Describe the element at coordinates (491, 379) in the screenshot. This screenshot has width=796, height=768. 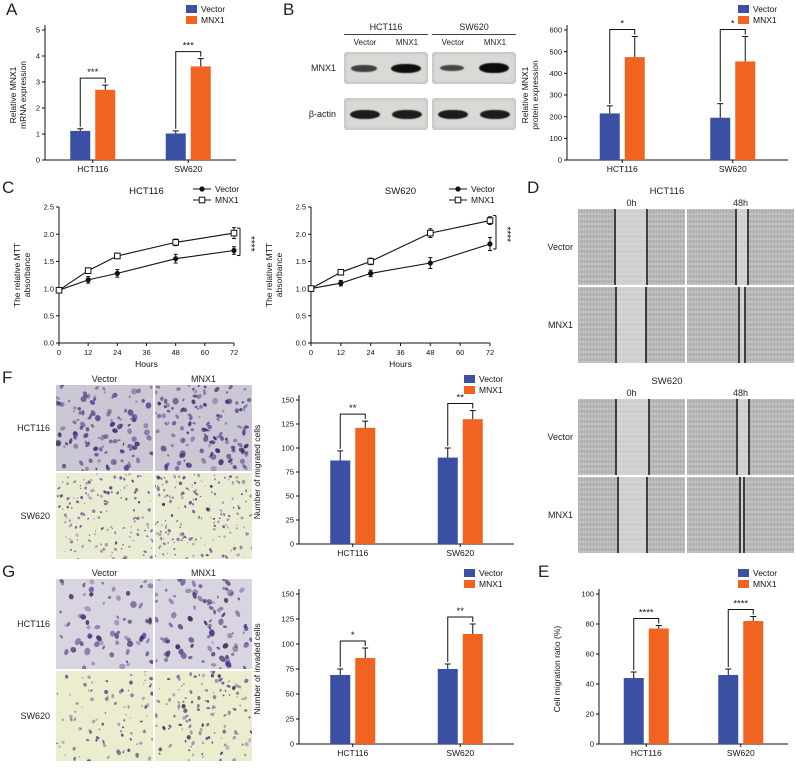
I see `svg-text: Vector` at that location.